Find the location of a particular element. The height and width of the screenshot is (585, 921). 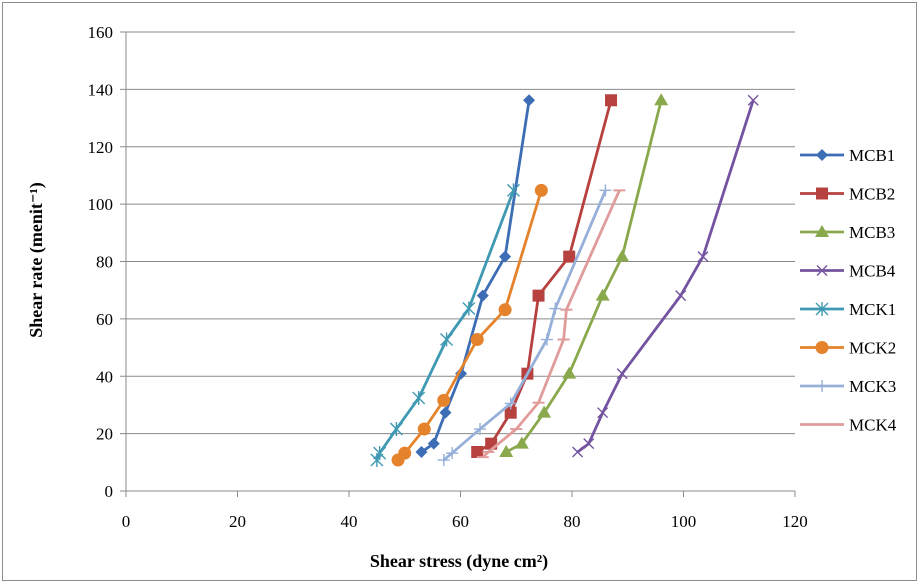

x-tick-label: 60 is located at coordinates (460, 521).